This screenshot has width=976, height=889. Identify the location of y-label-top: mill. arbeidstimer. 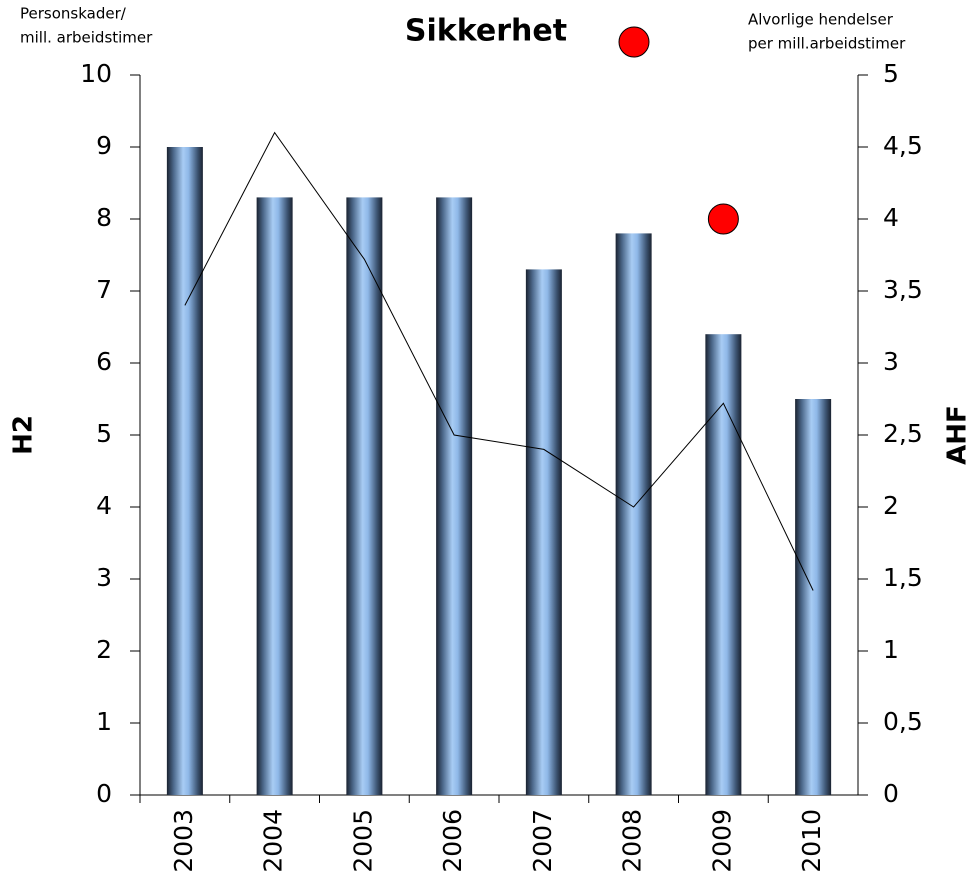
(86, 38).